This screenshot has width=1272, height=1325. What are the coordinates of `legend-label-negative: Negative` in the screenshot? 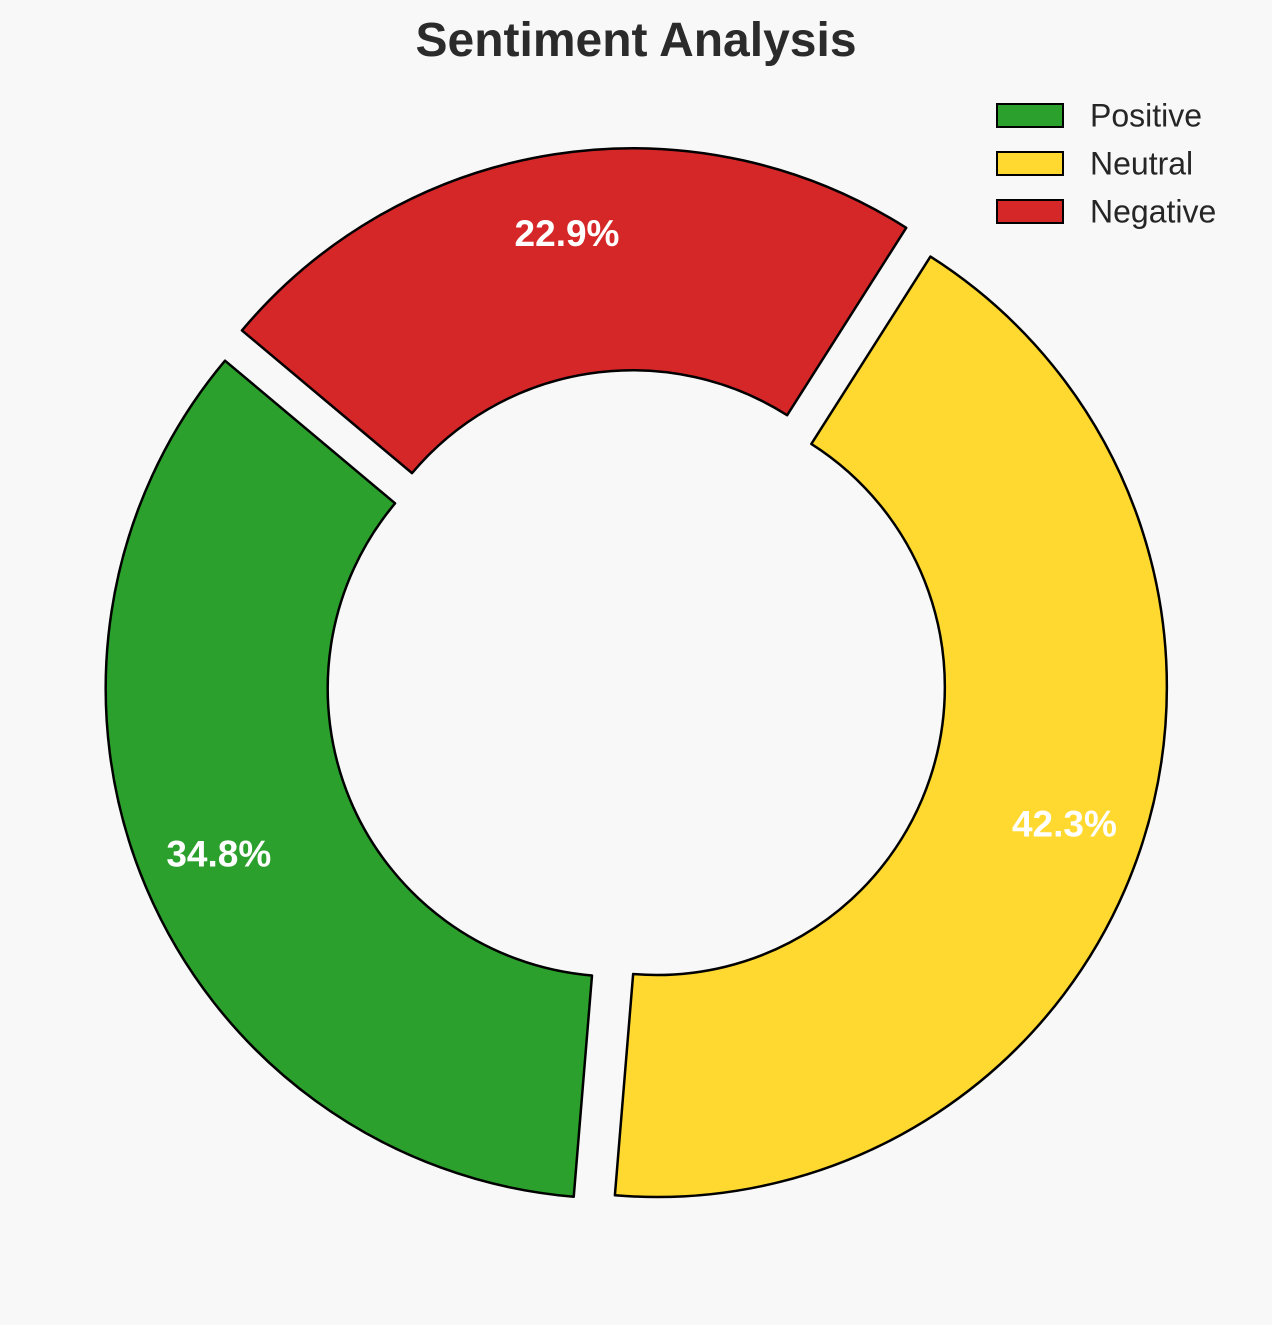 It's located at (1153, 212).